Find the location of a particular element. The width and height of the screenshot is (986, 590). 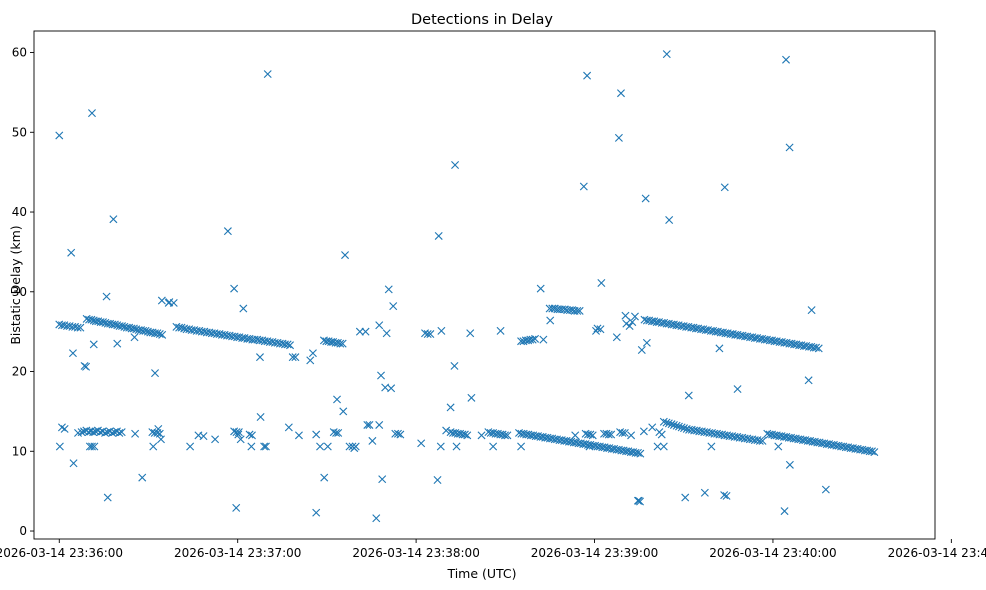

y-tick-label: 0 is located at coordinates (23, 531).